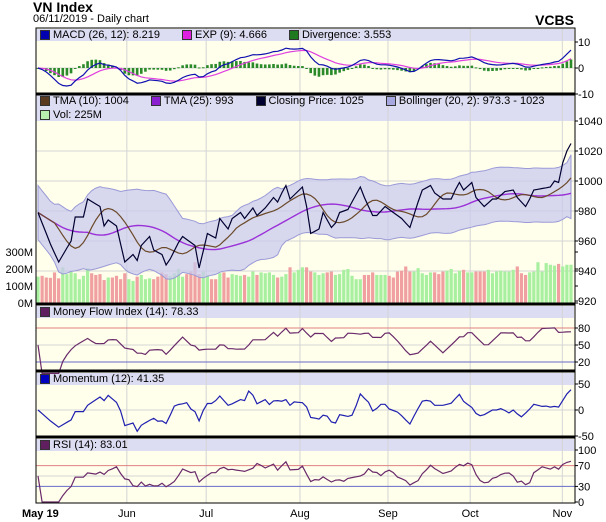 Image resolution: width=606 pixels, height=522 pixels. What do you see at coordinates (590, 152) in the screenshot?
I see `price-tick-label: 1020` at bounding box center [590, 152].